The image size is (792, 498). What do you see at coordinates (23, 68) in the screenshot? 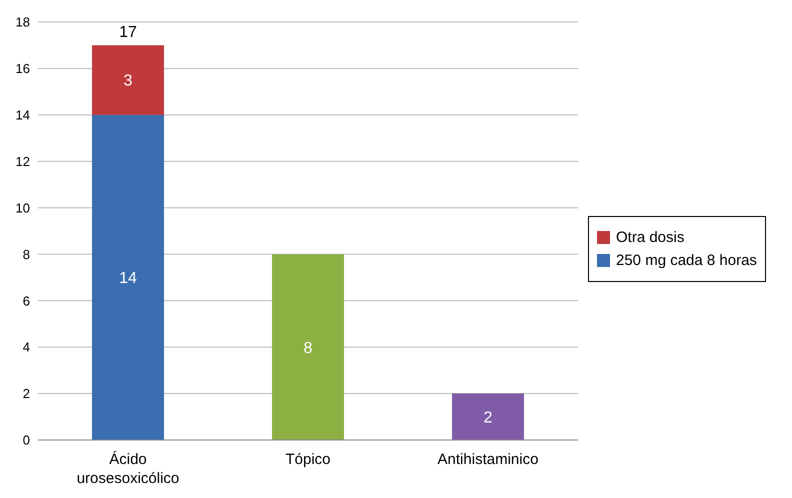
I see `y-tick-label: 16` at bounding box center [23, 68].